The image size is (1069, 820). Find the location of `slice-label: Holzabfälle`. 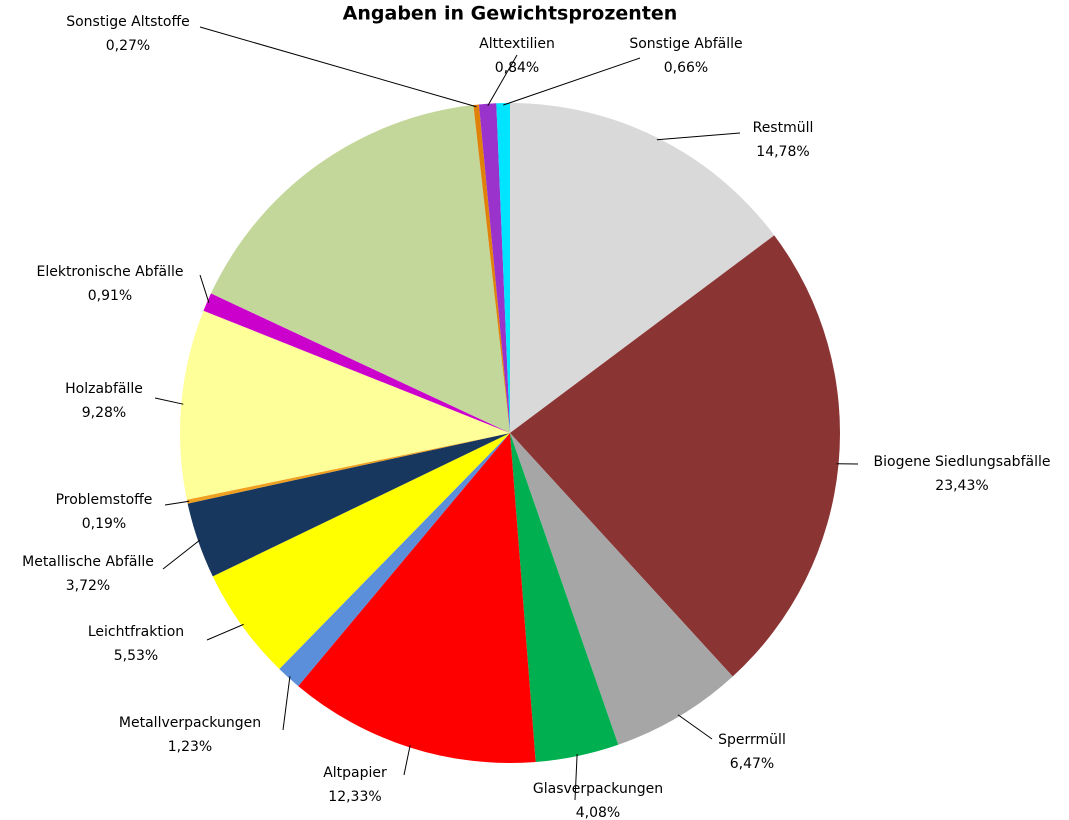

slice-label: Holzabfälle is located at coordinates (104, 389).